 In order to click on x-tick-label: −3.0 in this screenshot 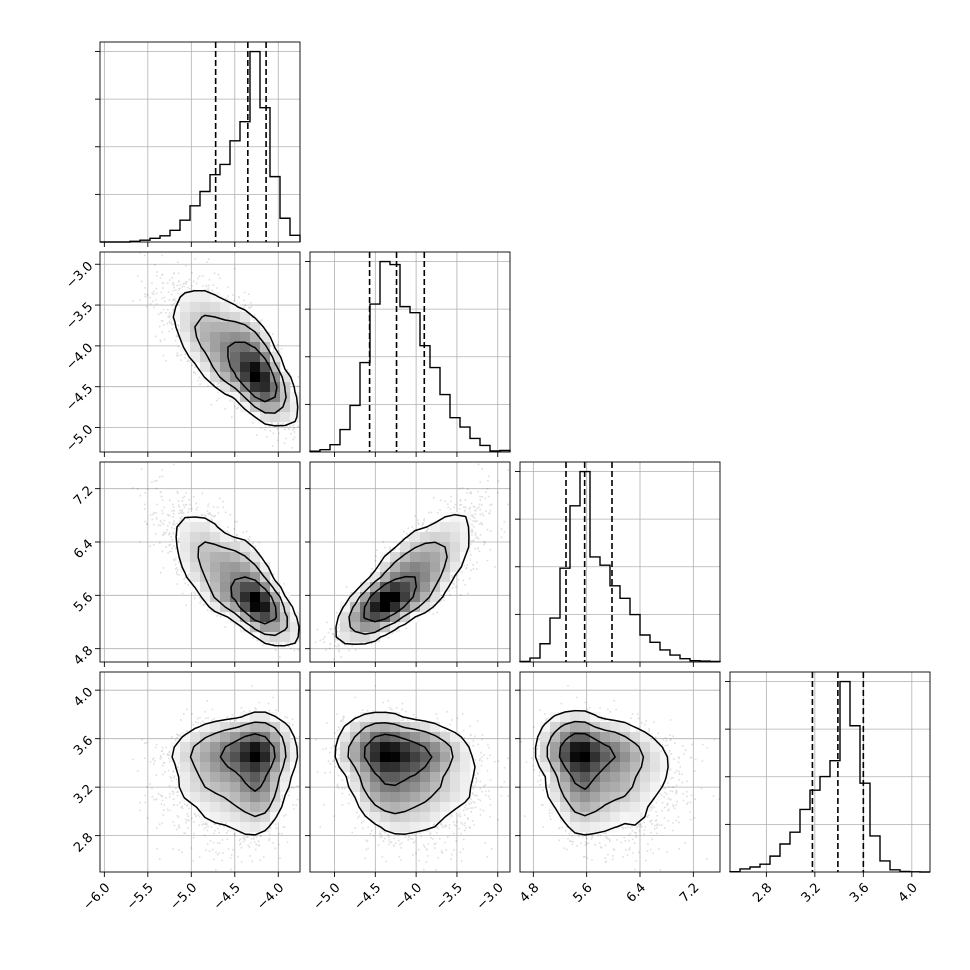, I will do `click(490, 896)`.